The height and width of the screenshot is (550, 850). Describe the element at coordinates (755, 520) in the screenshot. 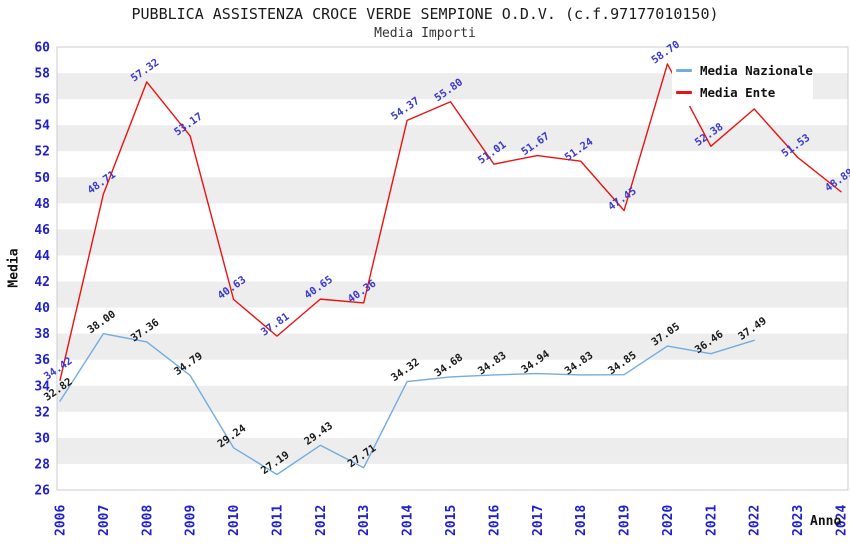

I see `x-tick-label: 2022` at that location.